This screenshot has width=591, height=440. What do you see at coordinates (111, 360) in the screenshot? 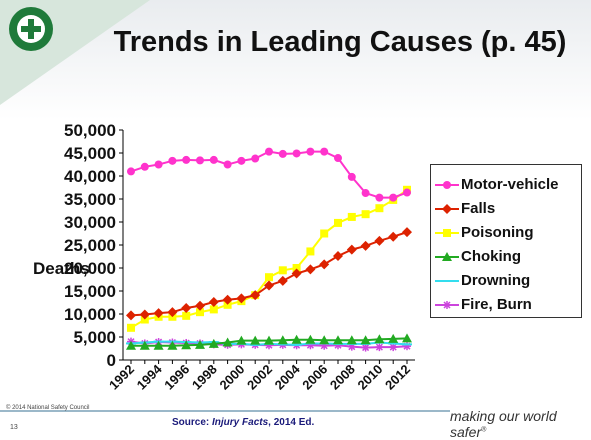
I see `y-tick-label: 0` at bounding box center [111, 360].